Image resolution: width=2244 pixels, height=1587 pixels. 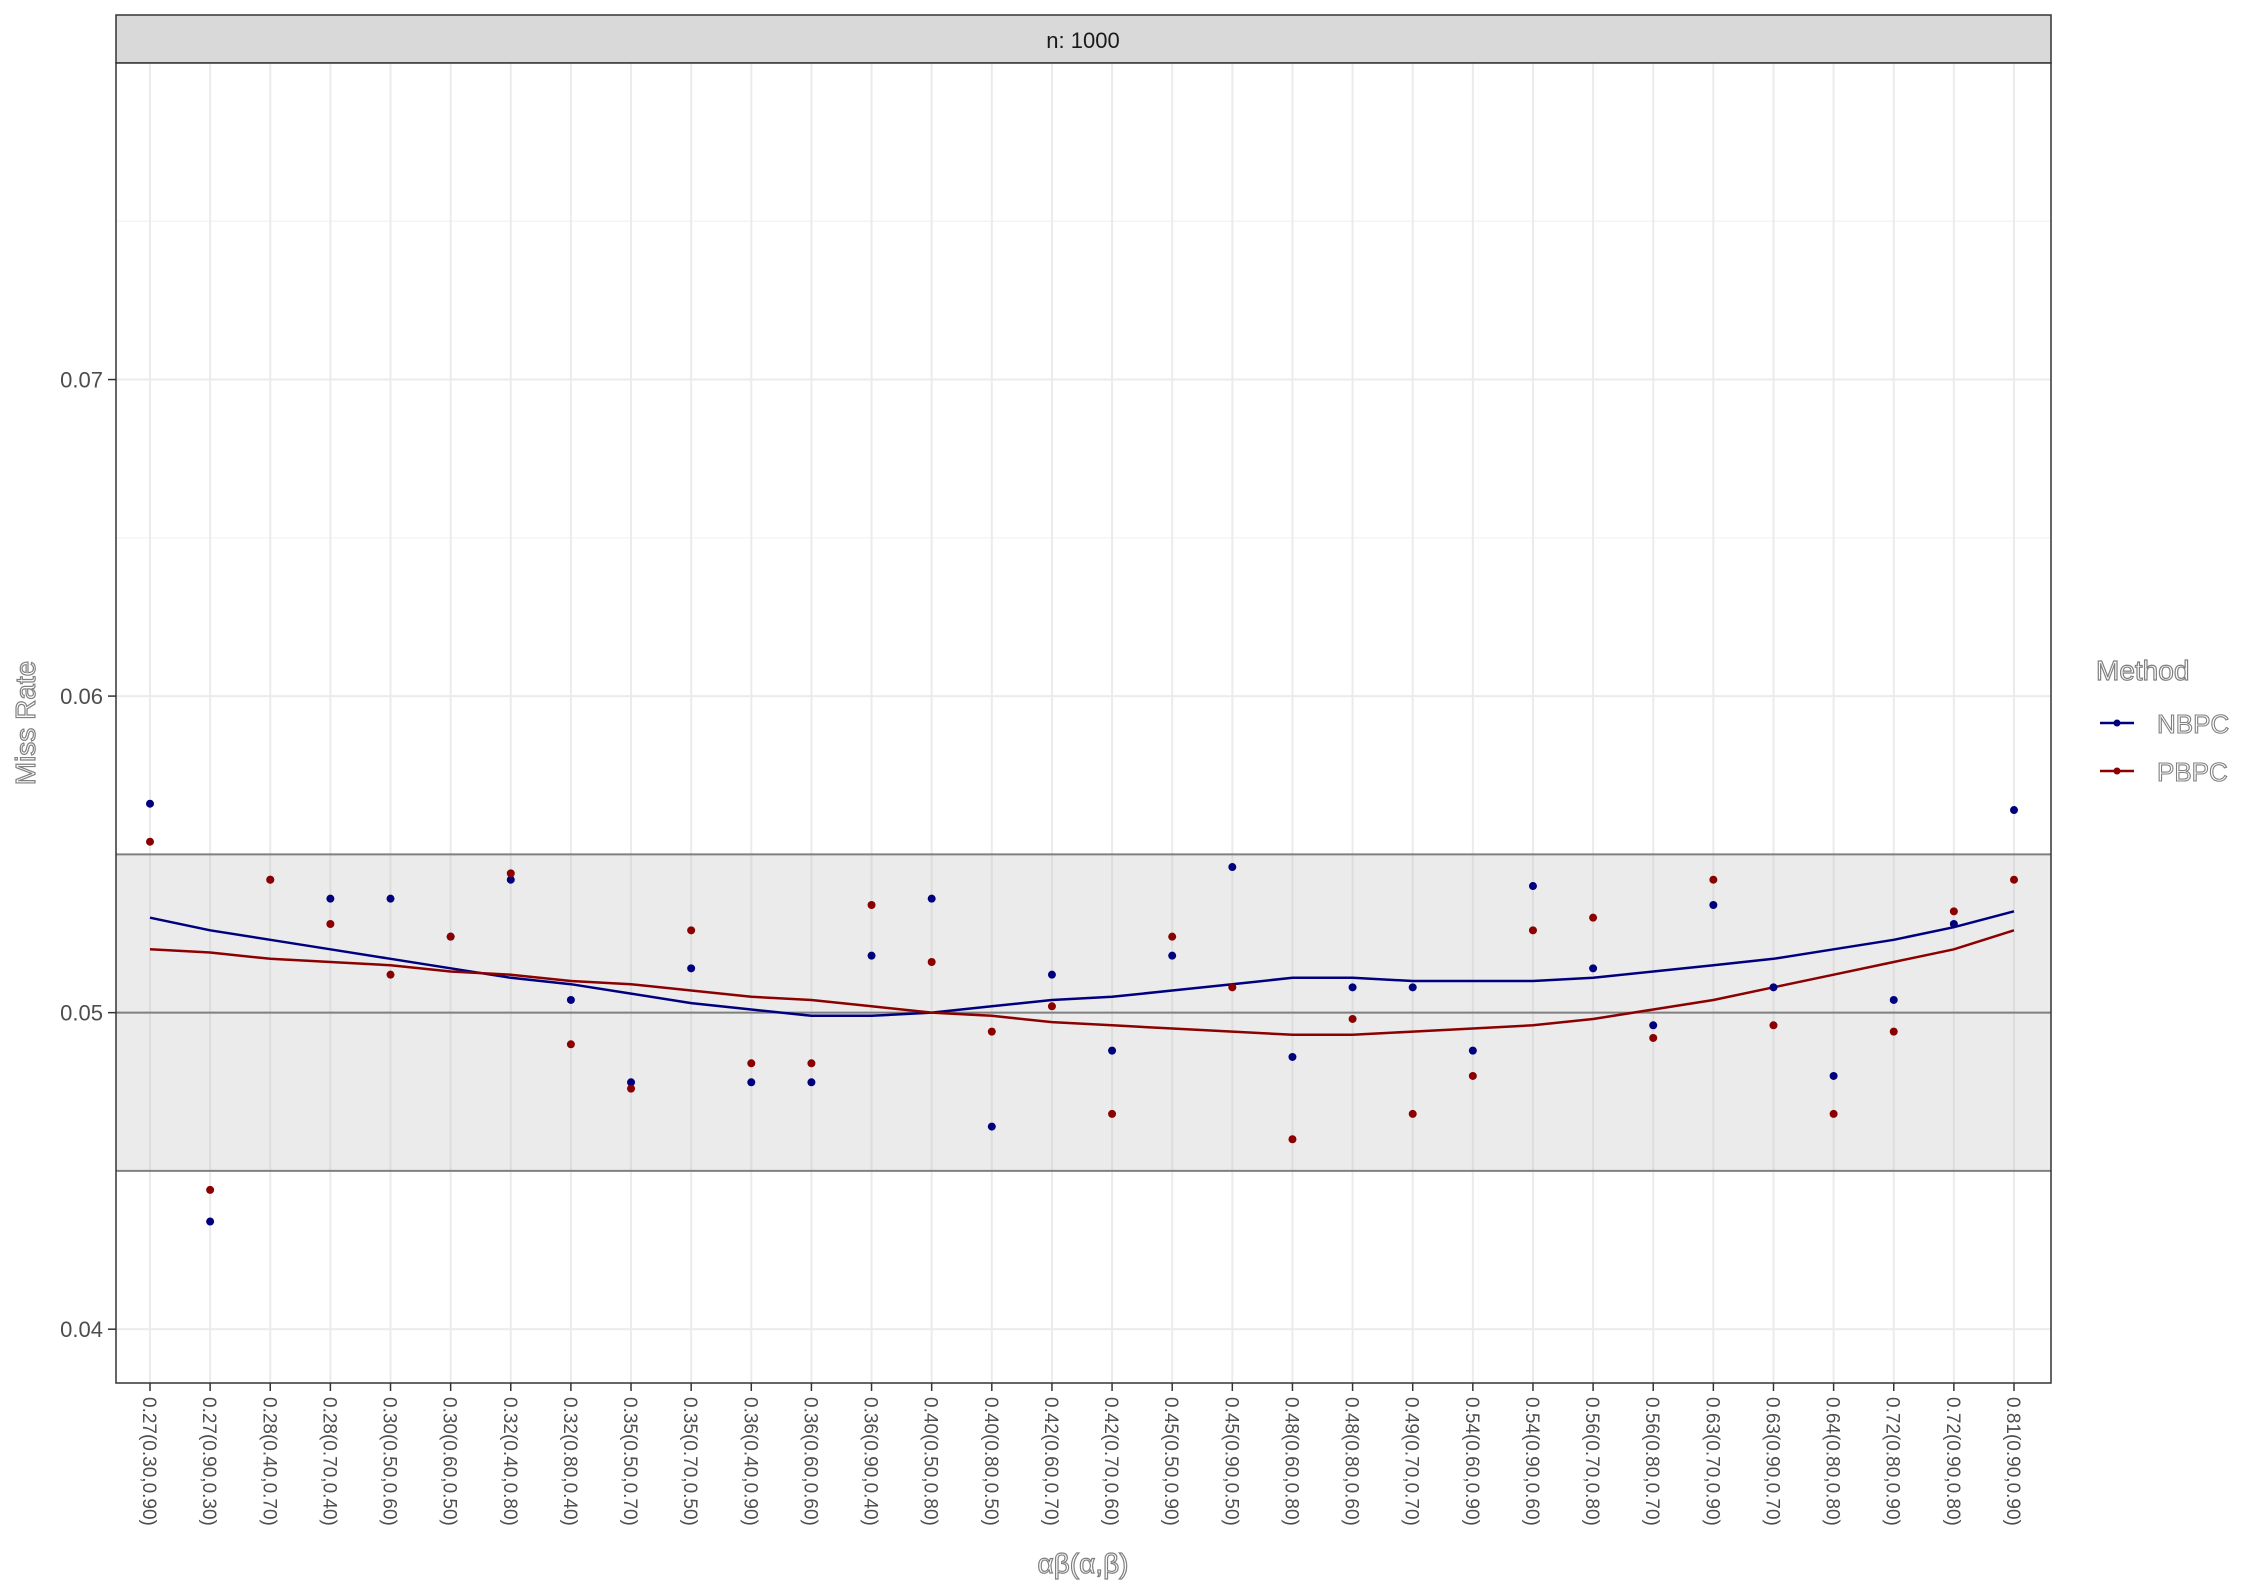 What do you see at coordinates (81, 380) in the screenshot?
I see `y-tick-label: 0.07` at bounding box center [81, 380].